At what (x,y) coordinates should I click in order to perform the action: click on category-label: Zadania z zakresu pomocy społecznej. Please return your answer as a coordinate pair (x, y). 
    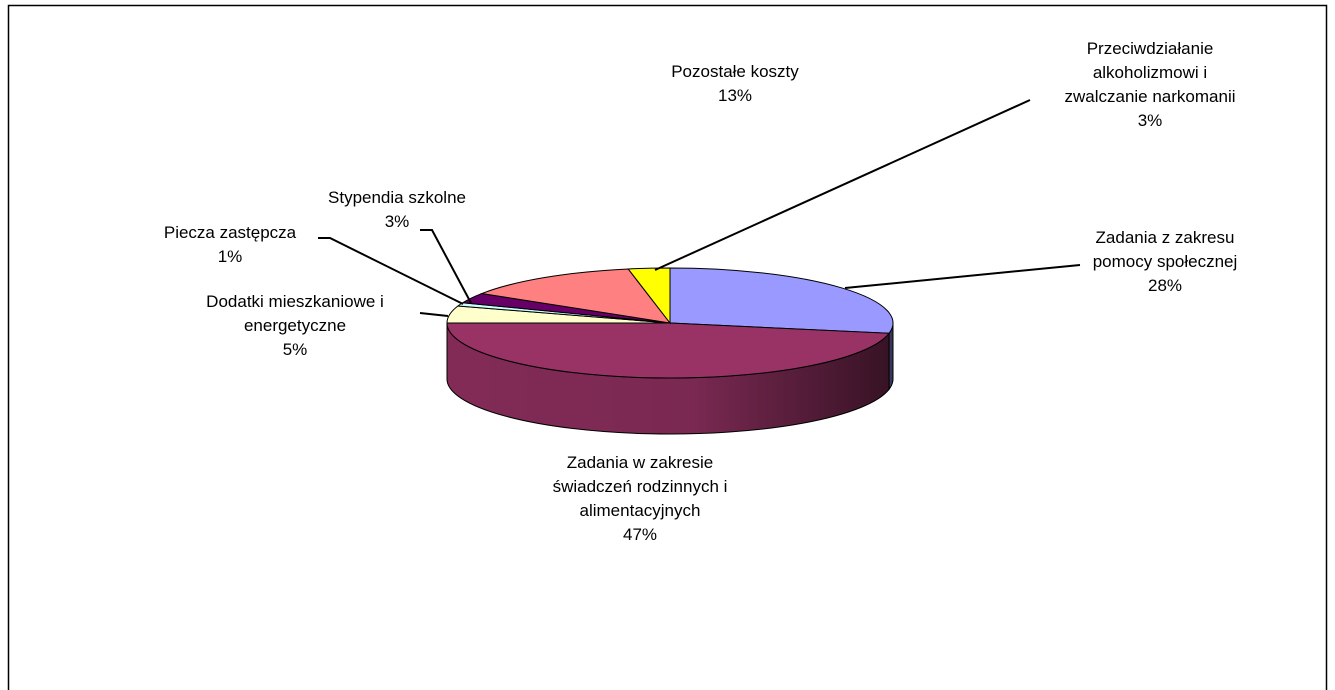
    Looking at the image, I should click on (1165, 249).